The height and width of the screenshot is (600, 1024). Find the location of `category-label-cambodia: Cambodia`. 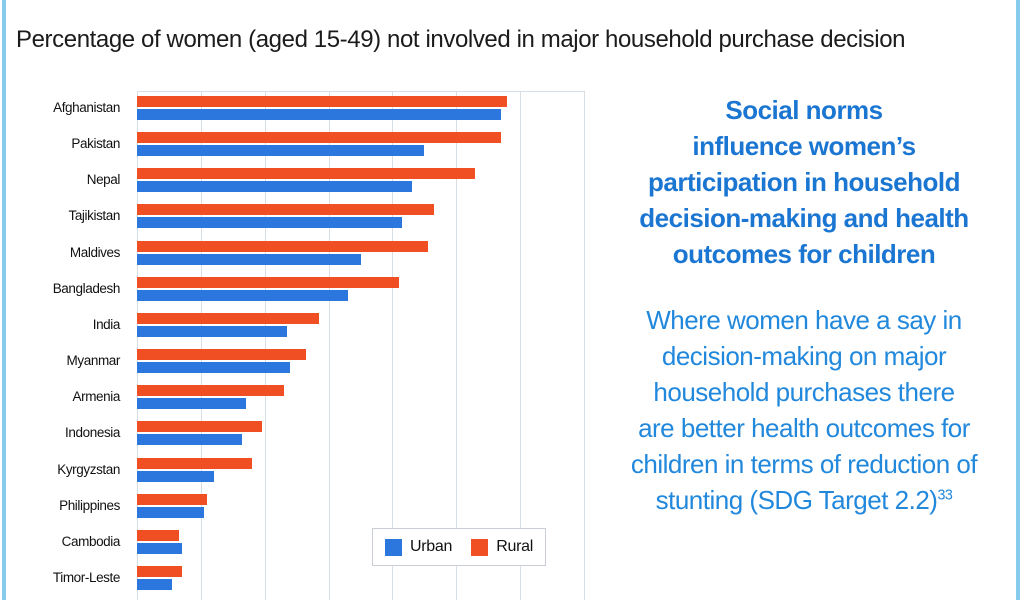

category-label-cambodia: Cambodia is located at coordinates (91, 541).